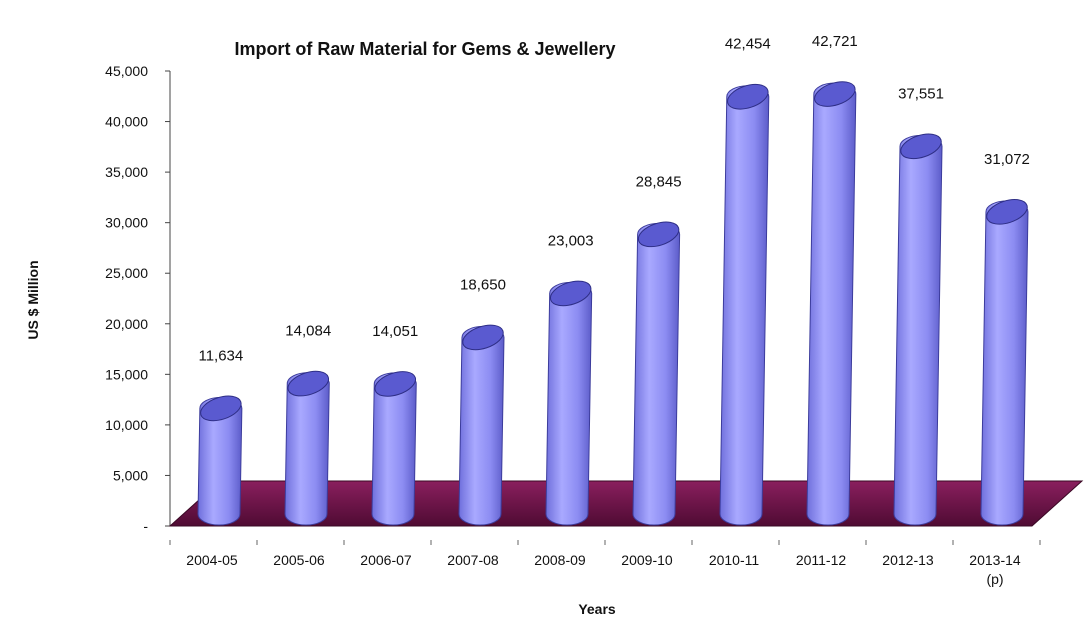  Describe the element at coordinates (647, 560) in the screenshot. I see `x-tick-label: 2009-10` at that location.